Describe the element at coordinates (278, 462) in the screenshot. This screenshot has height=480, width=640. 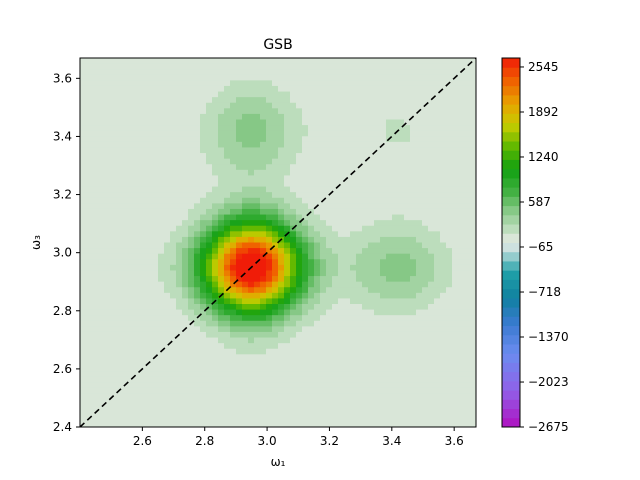
I see `x-axis-label: ω₁` at that location.